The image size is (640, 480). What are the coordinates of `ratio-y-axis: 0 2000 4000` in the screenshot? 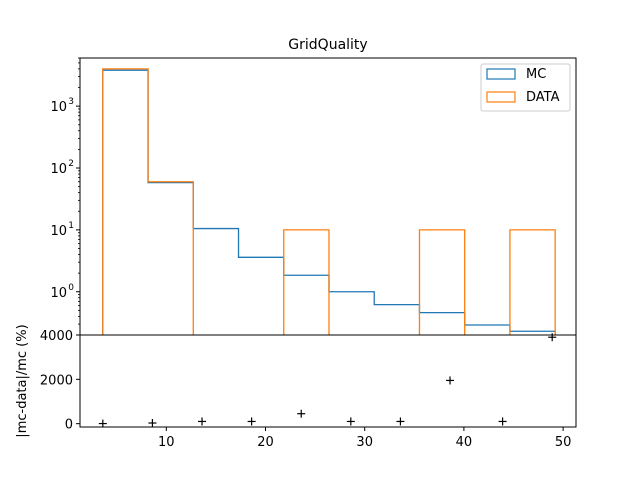 It's located at (60, 381).